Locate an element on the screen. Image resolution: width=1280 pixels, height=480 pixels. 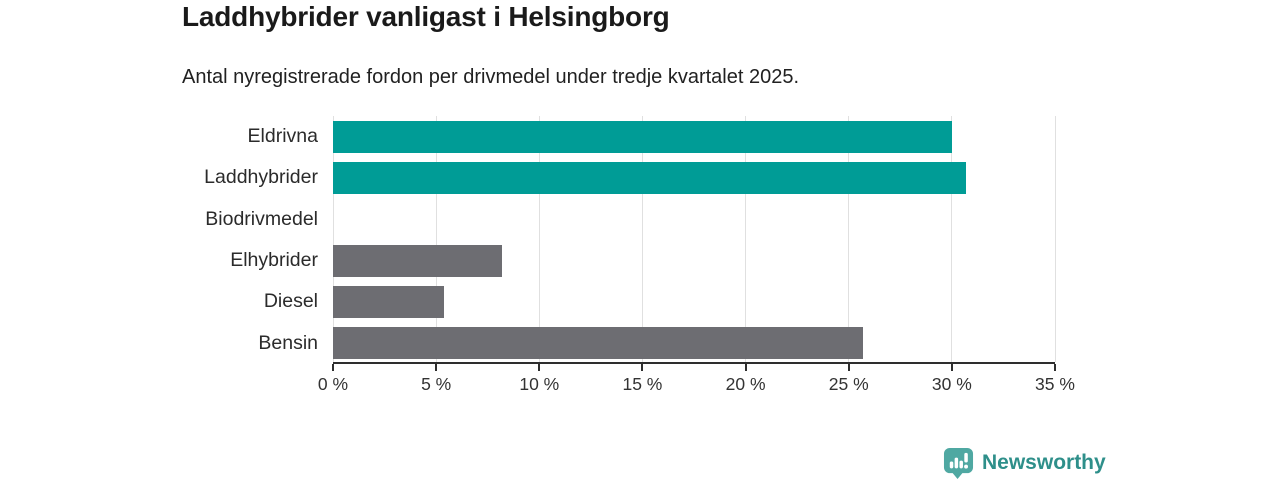
category-label-biodrivmedel: Biodrivmedel is located at coordinates (261, 218).